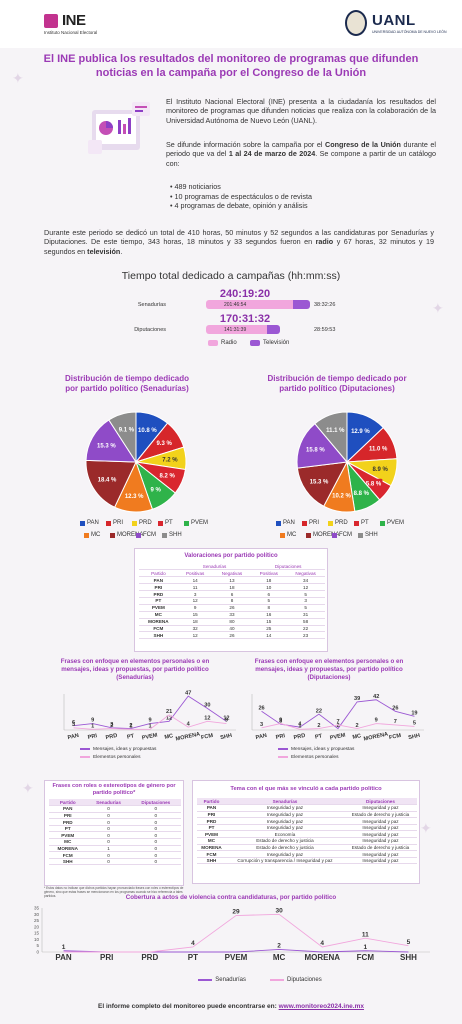 The image size is (462, 1024). I want to click on data-label: 7, so click(337, 722).